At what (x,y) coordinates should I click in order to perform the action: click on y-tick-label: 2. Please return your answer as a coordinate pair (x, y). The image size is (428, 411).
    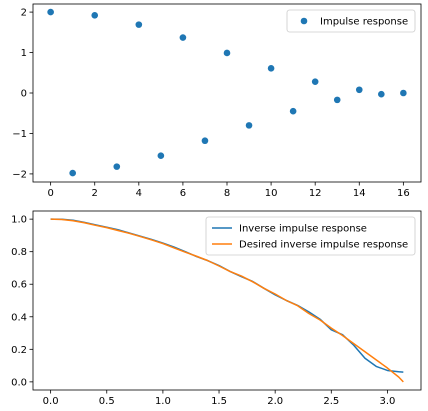
    Looking at the image, I should click on (24, 13).